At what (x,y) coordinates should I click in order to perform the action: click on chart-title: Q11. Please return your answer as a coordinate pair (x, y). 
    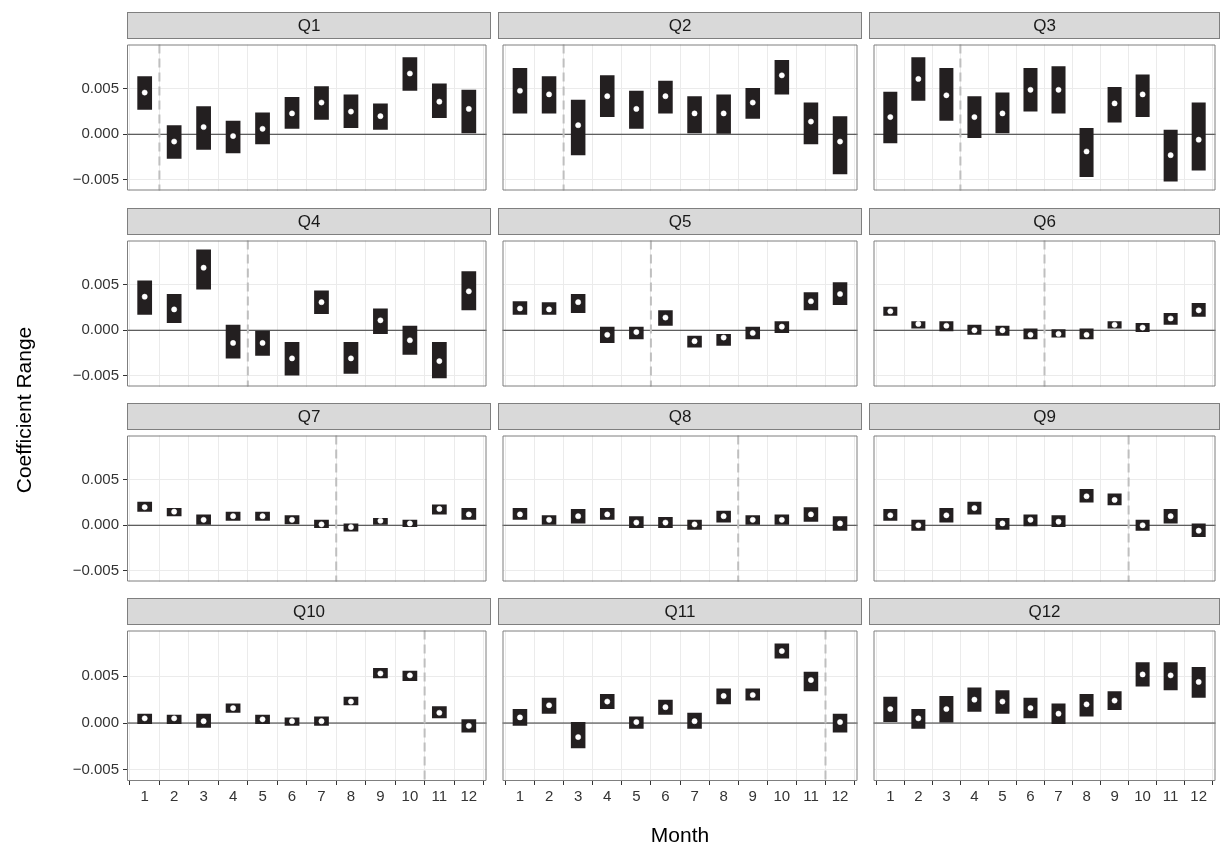
    Looking at the image, I should click on (680, 611).